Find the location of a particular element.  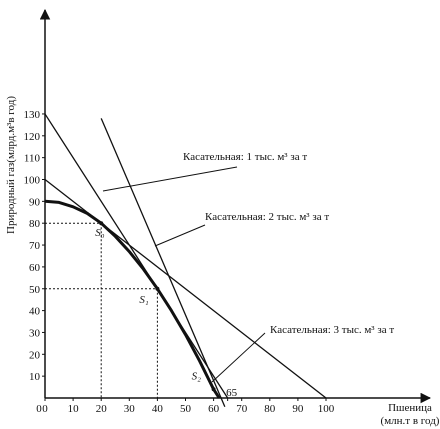

point-label: S₂ is located at coordinates (197, 376).